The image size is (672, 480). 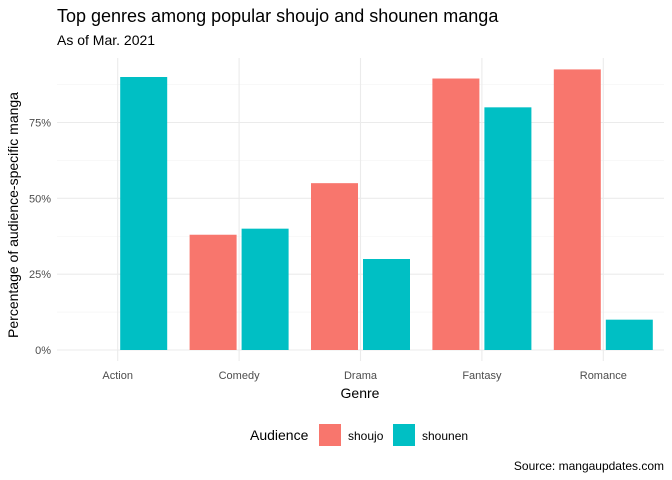 What do you see at coordinates (334, 266) in the screenshot?
I see `bar-shoujo-drama` at bounding box center [334, 266].